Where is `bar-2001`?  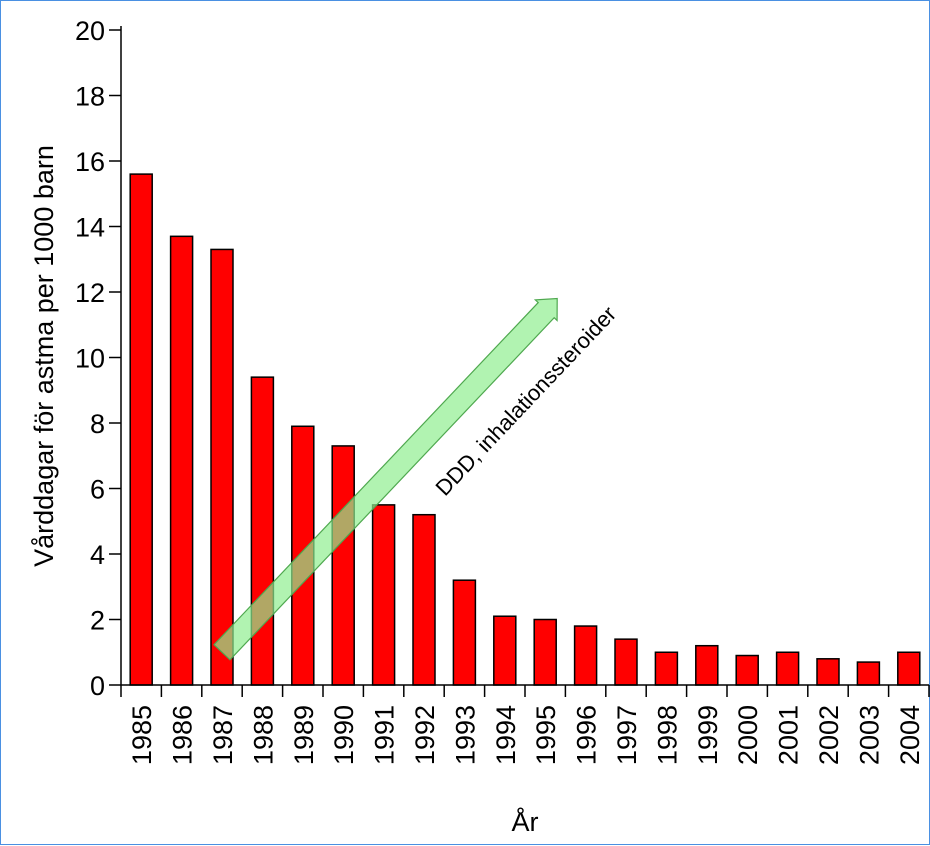 bar-2001 is located at coordinates (787, 668).